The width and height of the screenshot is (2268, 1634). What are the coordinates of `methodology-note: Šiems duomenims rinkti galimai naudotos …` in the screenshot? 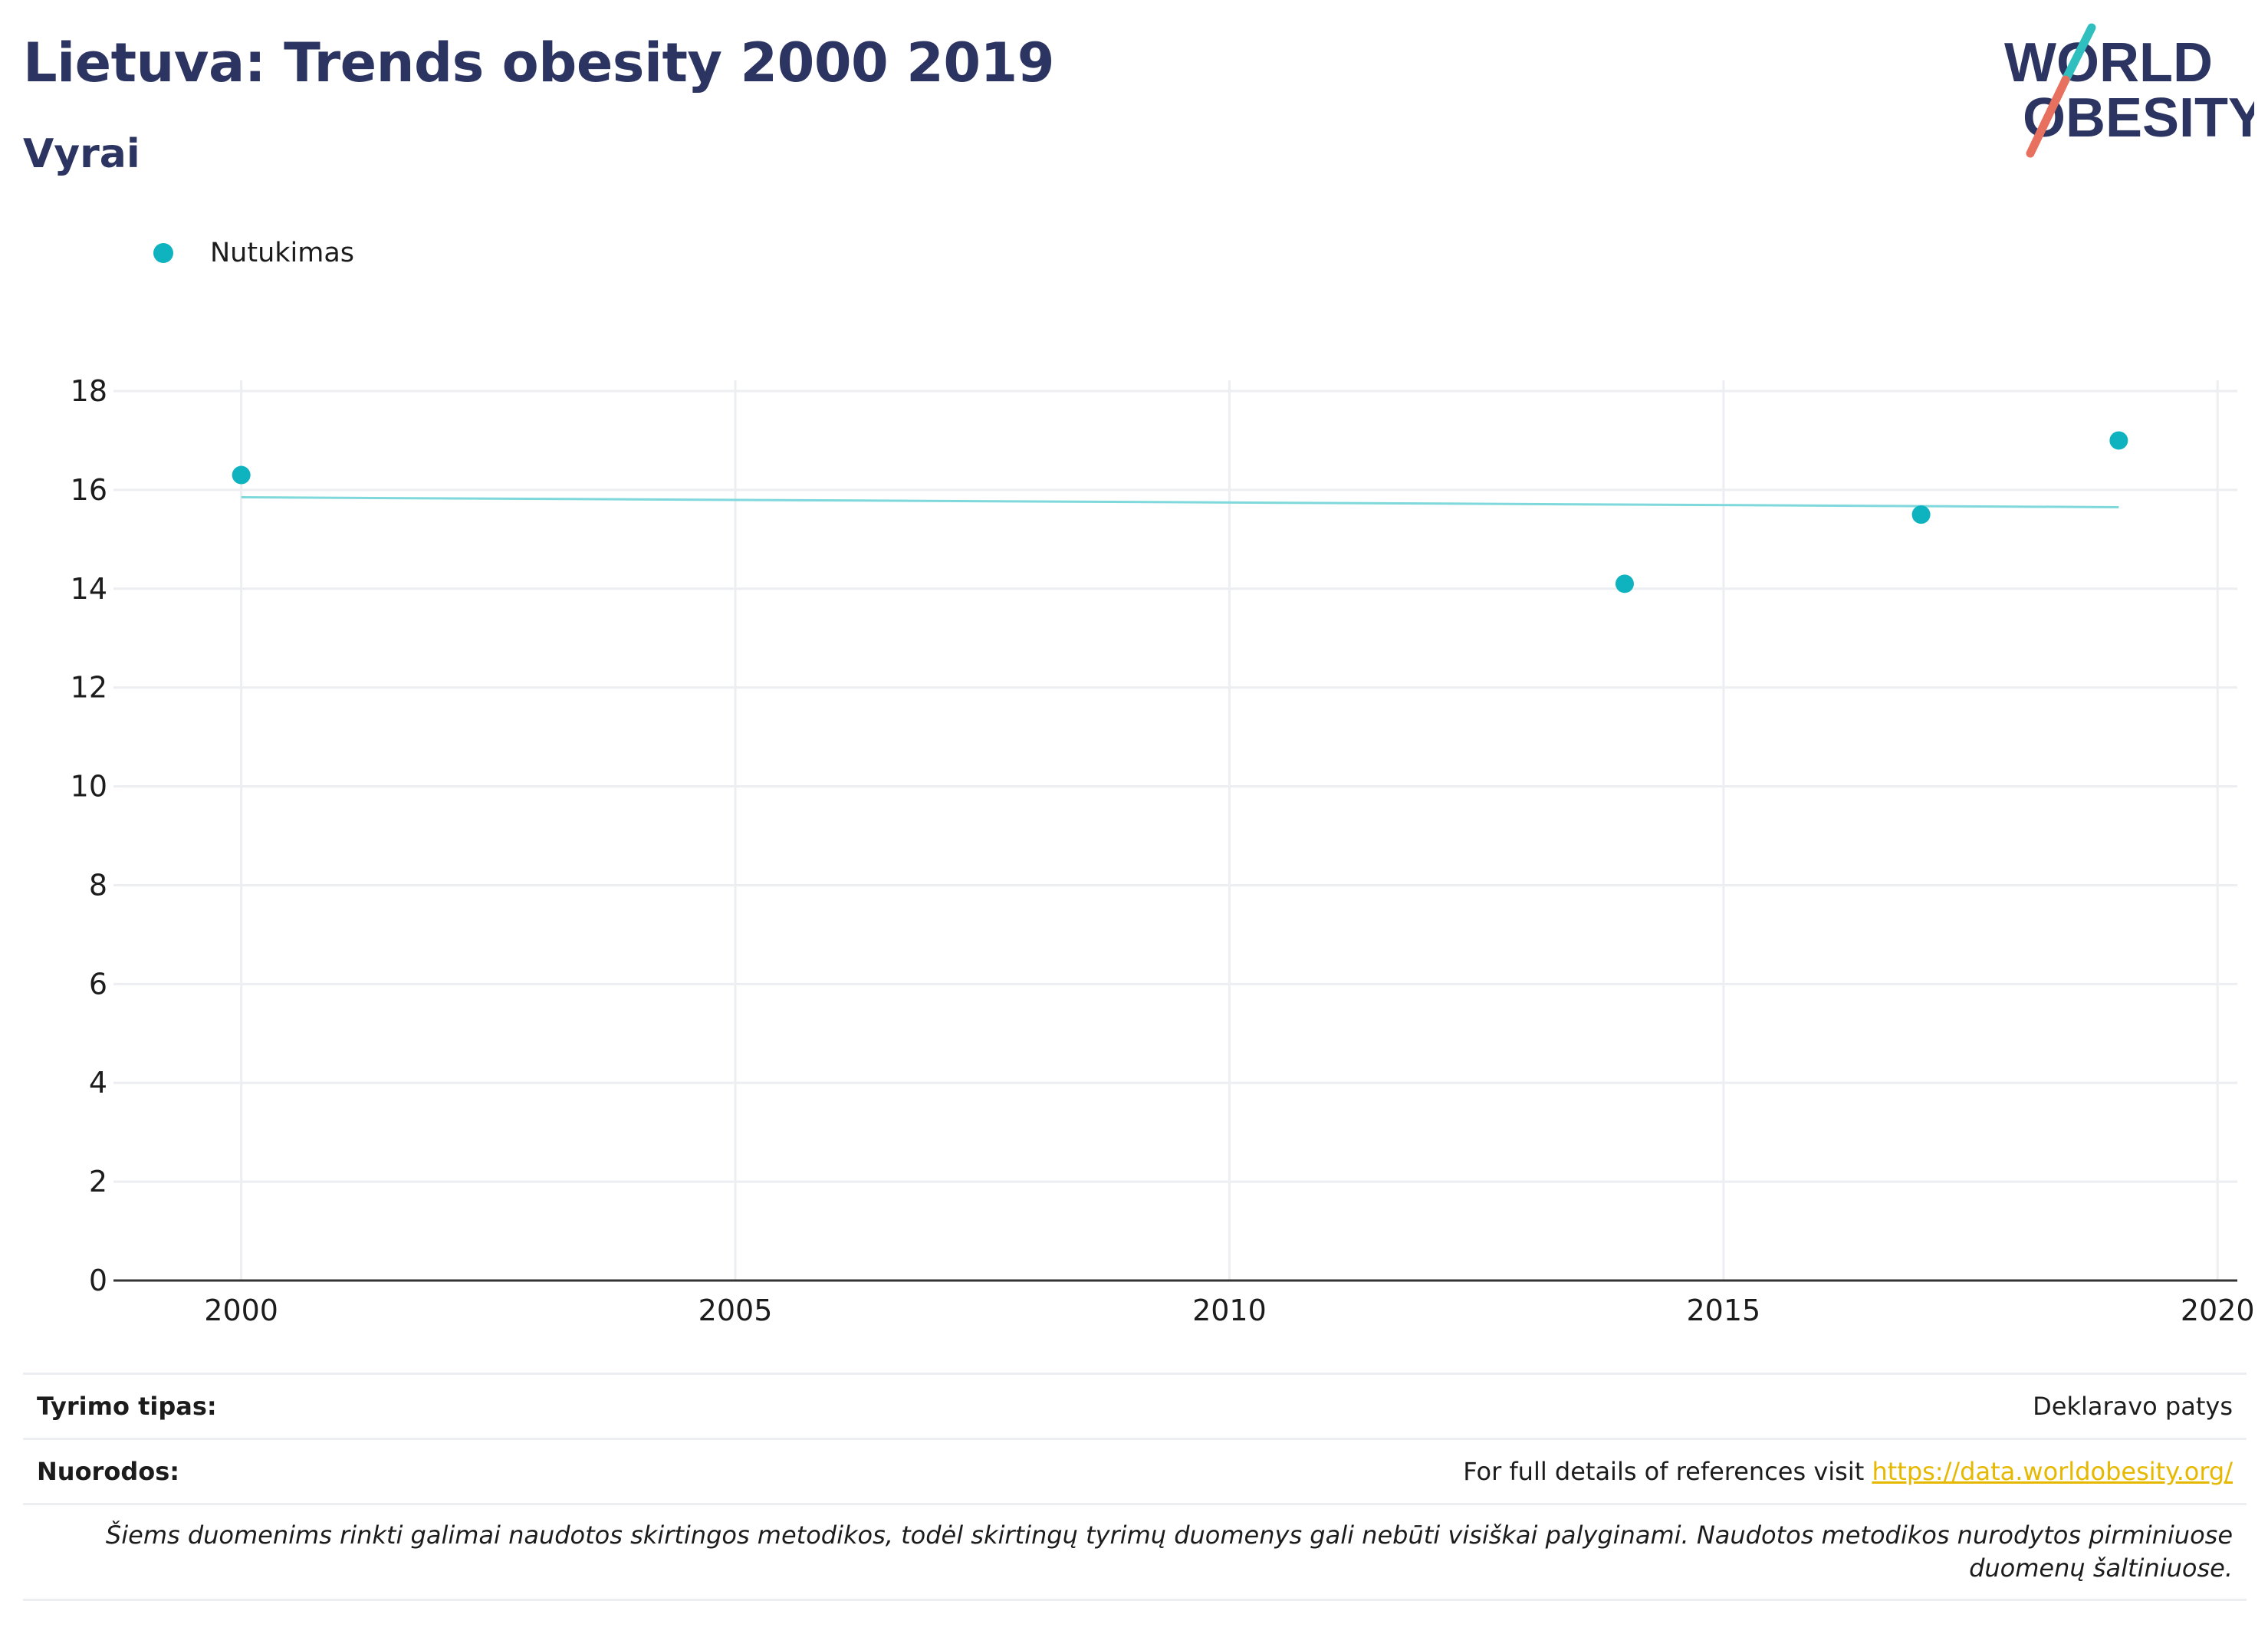 It's located at (1135, 1553).